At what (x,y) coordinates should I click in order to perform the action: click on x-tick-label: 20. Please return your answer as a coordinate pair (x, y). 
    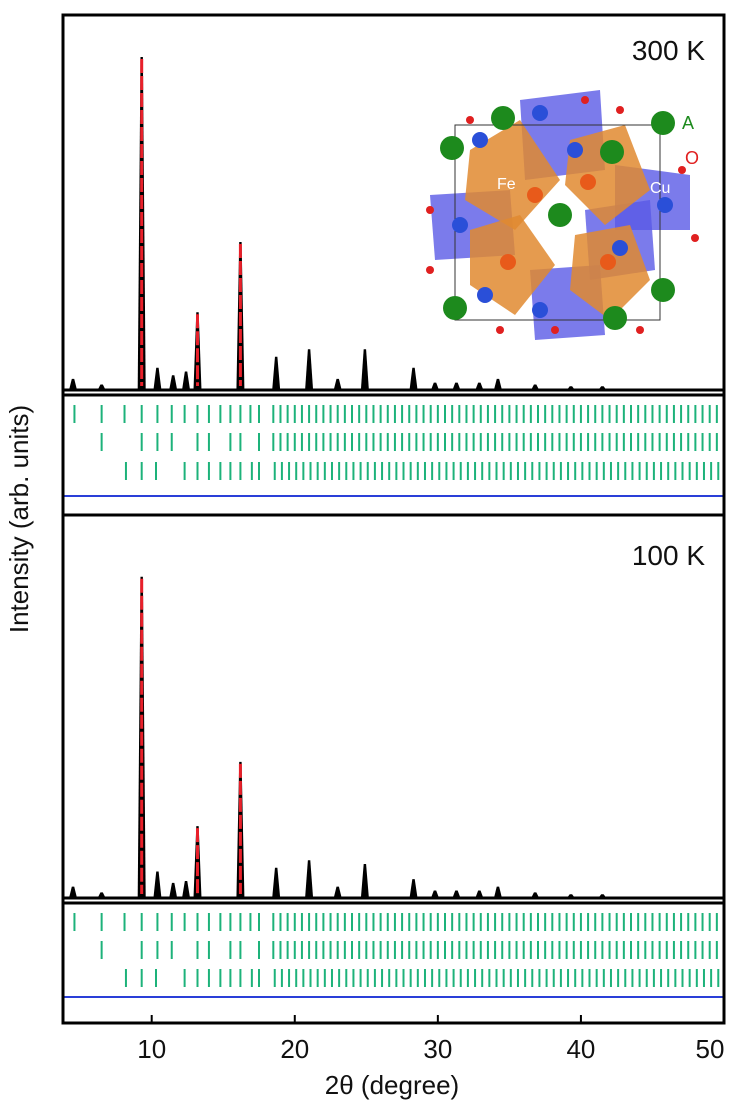
    Looking at the image, I should click on (294, 1049).